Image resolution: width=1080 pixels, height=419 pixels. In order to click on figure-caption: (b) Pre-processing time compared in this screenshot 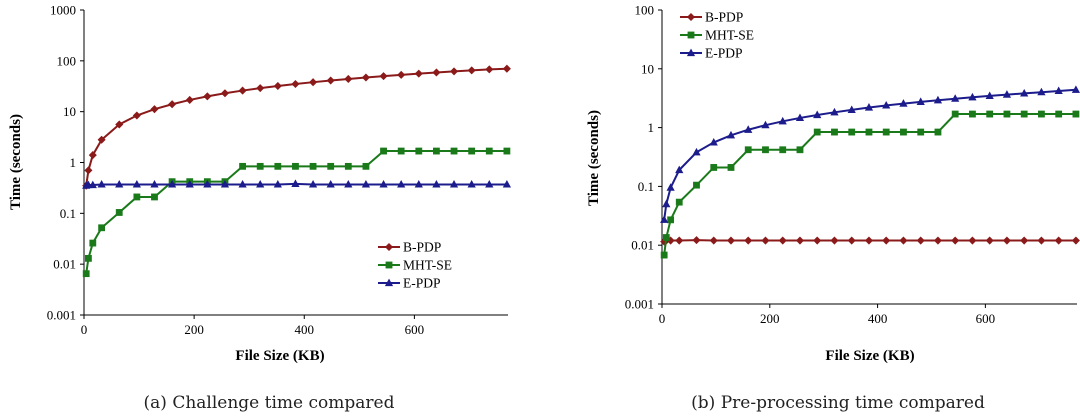, I will do `click(838, 403)`.